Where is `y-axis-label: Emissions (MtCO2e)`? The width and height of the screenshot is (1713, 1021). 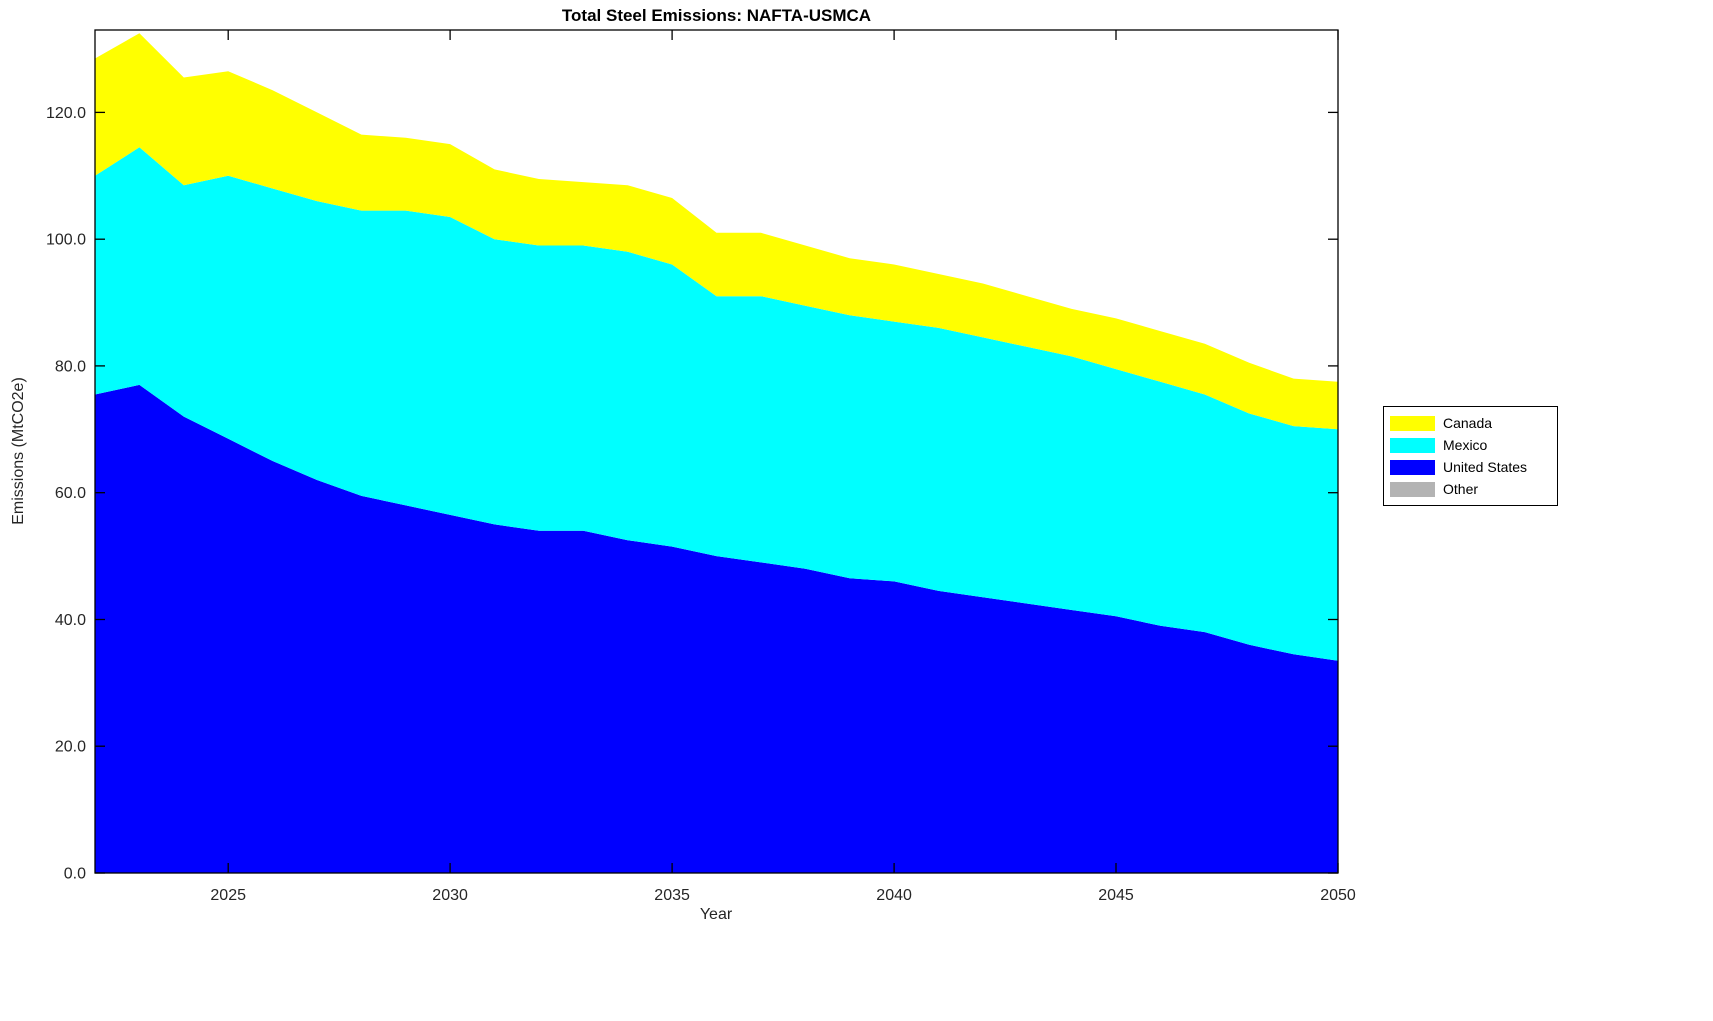
y-axis-label: Emissions (MtCO2e) is located at coordinates (18, 451).